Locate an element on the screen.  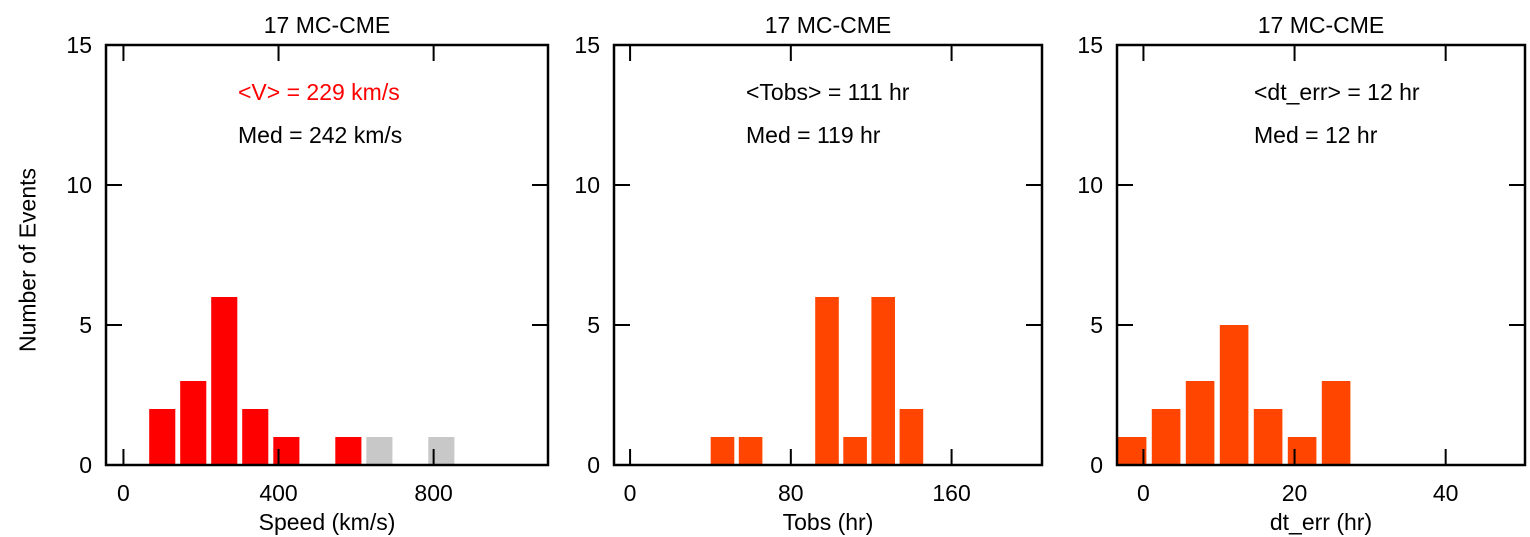
mean-annotation: <dt_err> = 12 hr is located at coordinates (1337, 92).